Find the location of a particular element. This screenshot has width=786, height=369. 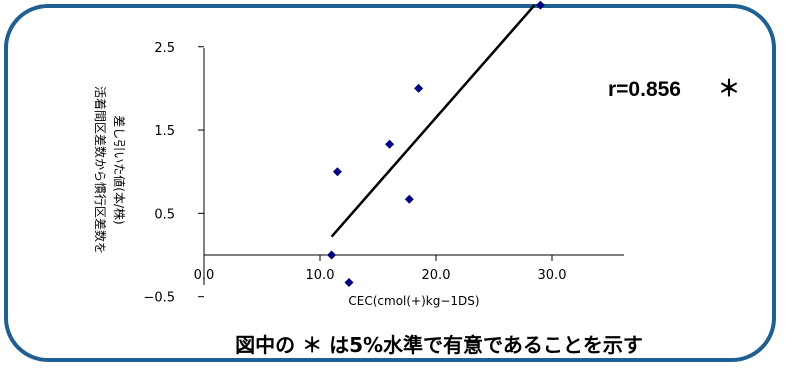

y-axis-title-line-1: 活着間区差数から慣行区差数を is located at coordinates (100, 170).